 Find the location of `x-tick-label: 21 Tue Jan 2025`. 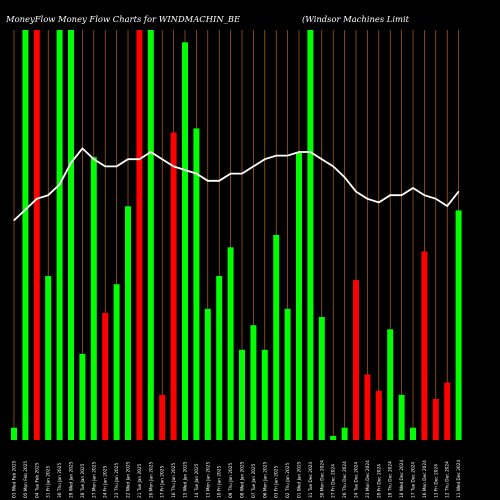

x-tick-label: 21 Tue Jan 2025 is located at coordinates (140, 480).